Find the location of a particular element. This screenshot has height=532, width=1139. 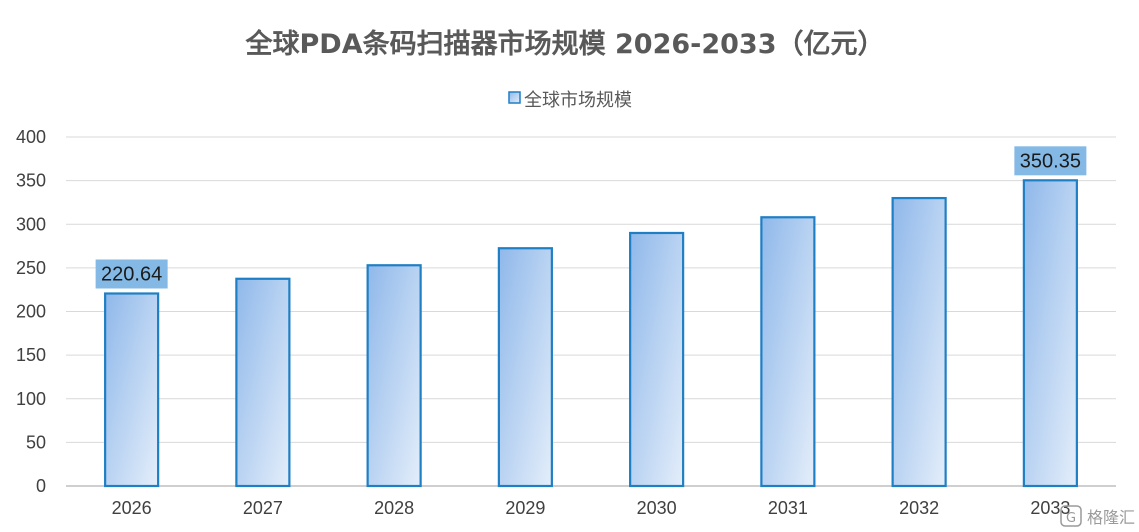

x-tick-label: 2026 is located at coordinates (132, 508).